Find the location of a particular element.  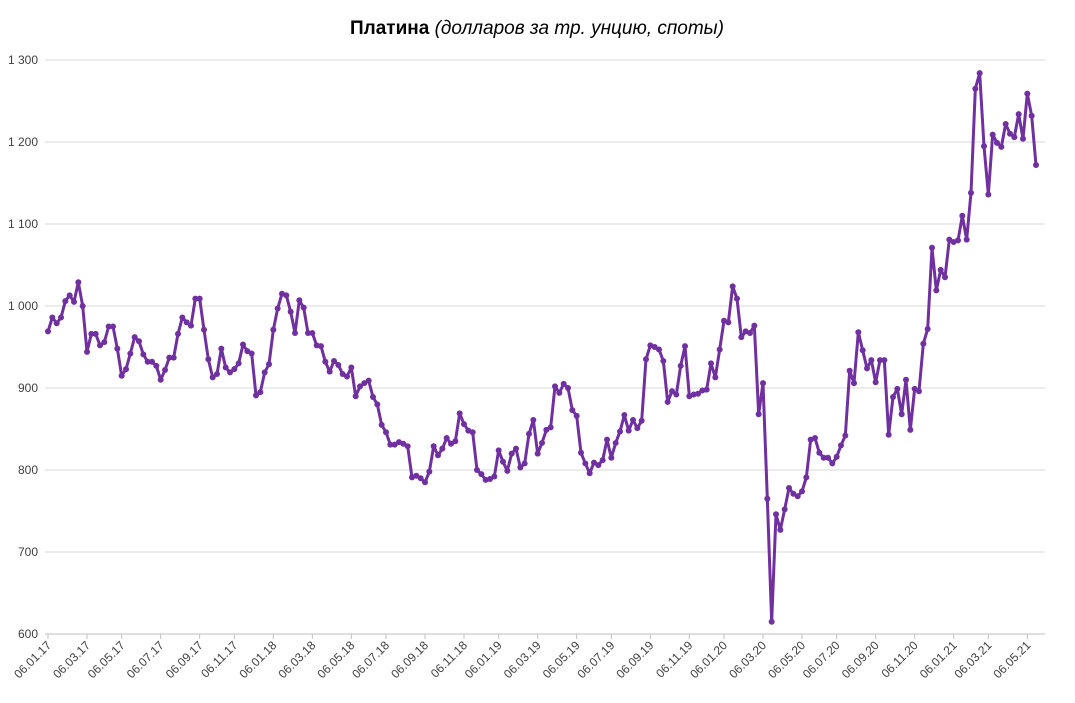

y-tick-label: 1 100 is located at coordinates (23, 224).